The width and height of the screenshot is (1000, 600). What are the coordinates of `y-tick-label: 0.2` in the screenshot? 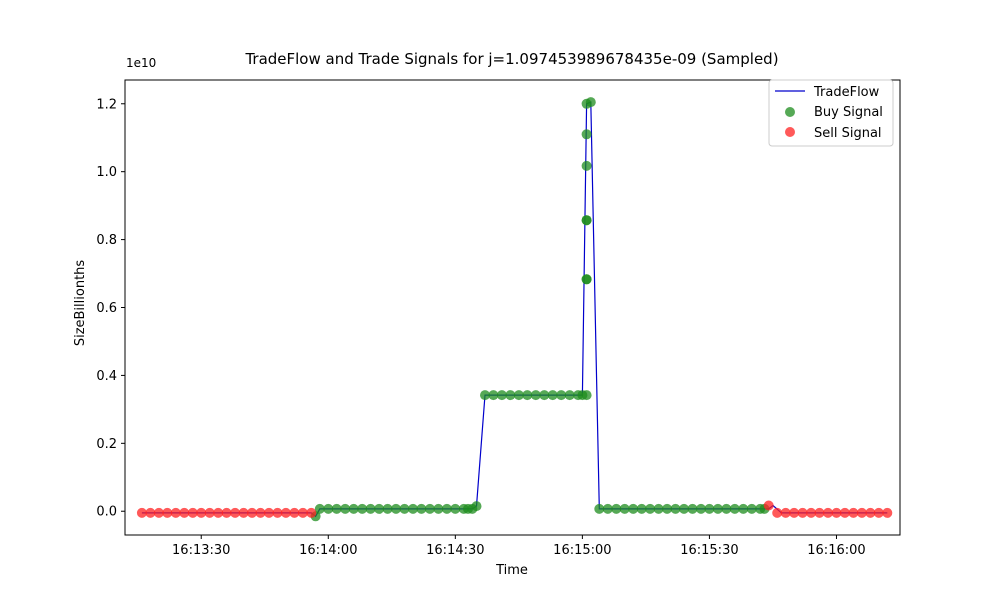 It's located at (106, 444).